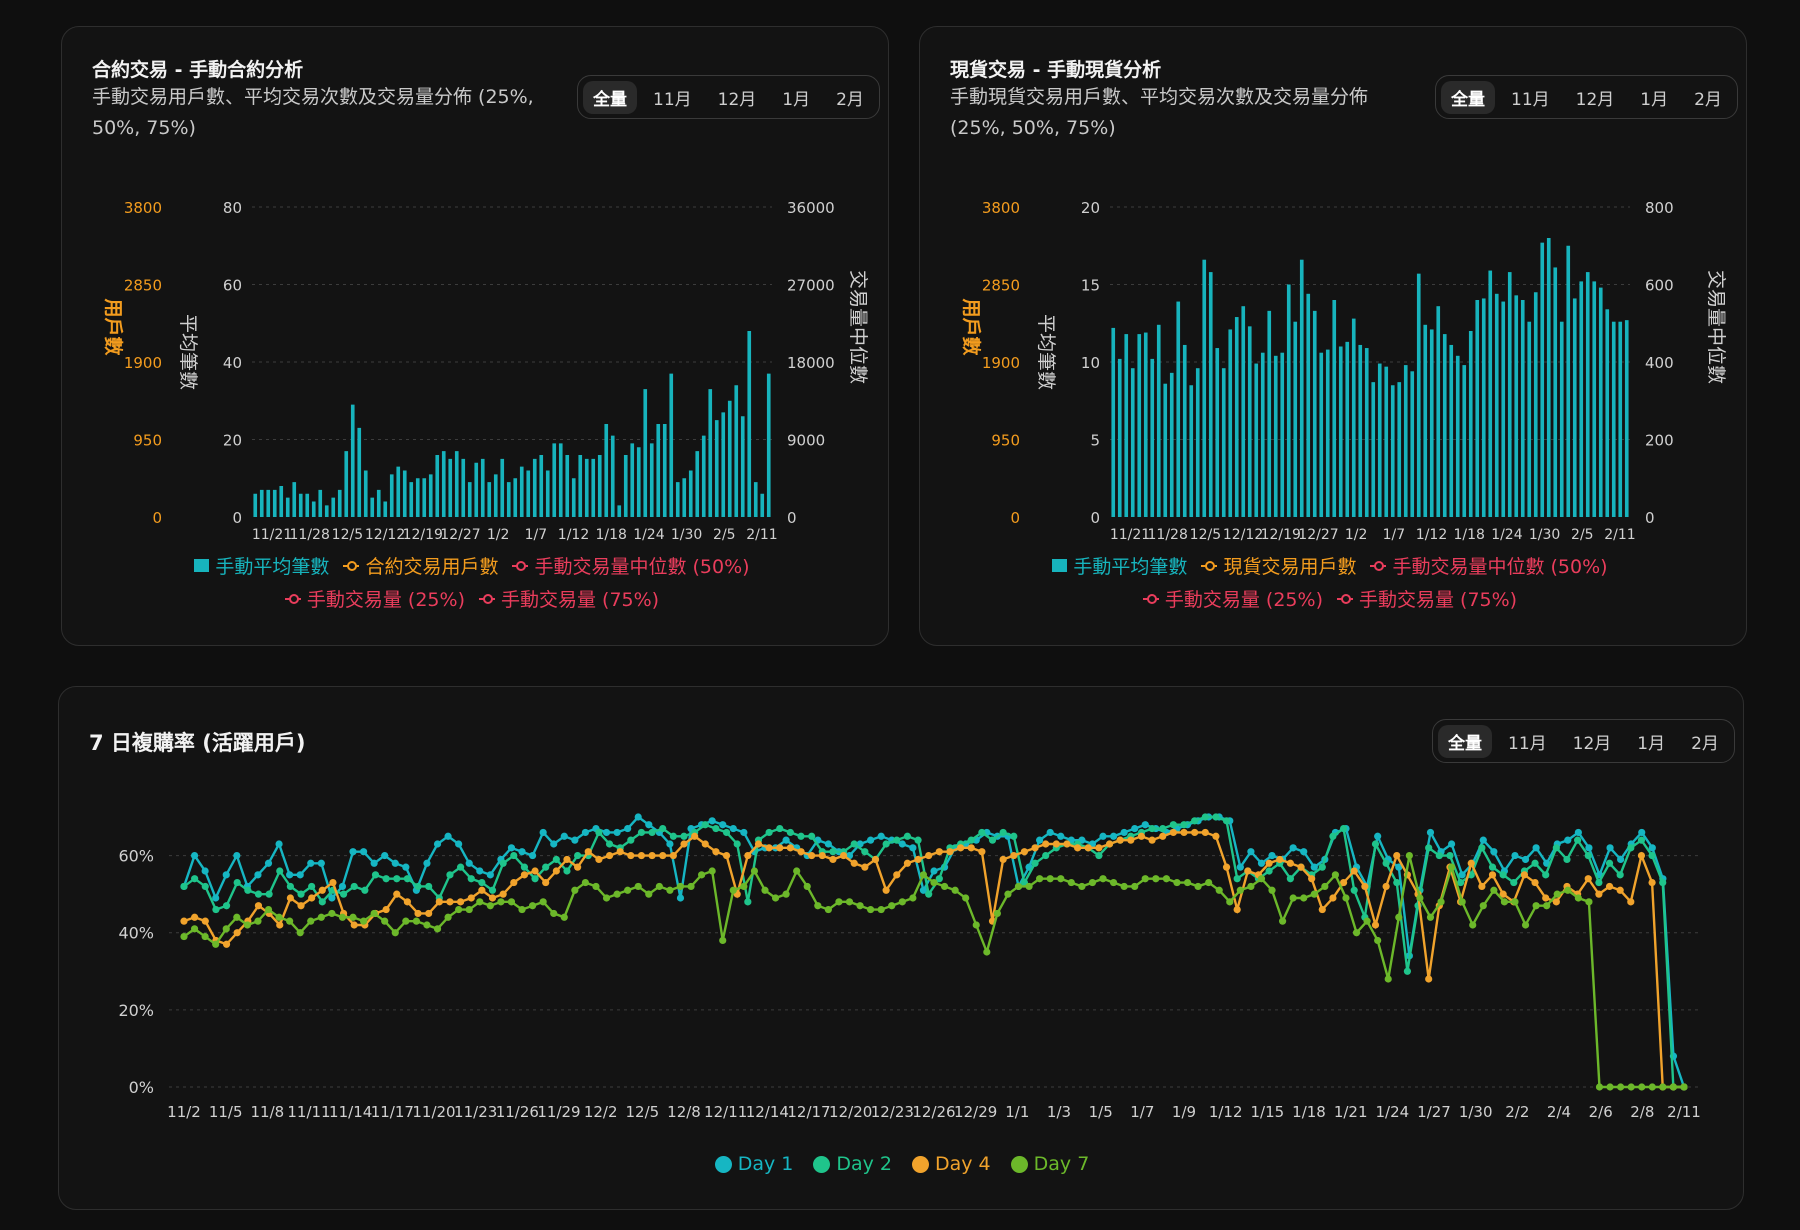  What do you see at coordinates (350, 1112) in the screenshot?
I see `x-tick-label: 11/14` at bounding box center [350, 1112].